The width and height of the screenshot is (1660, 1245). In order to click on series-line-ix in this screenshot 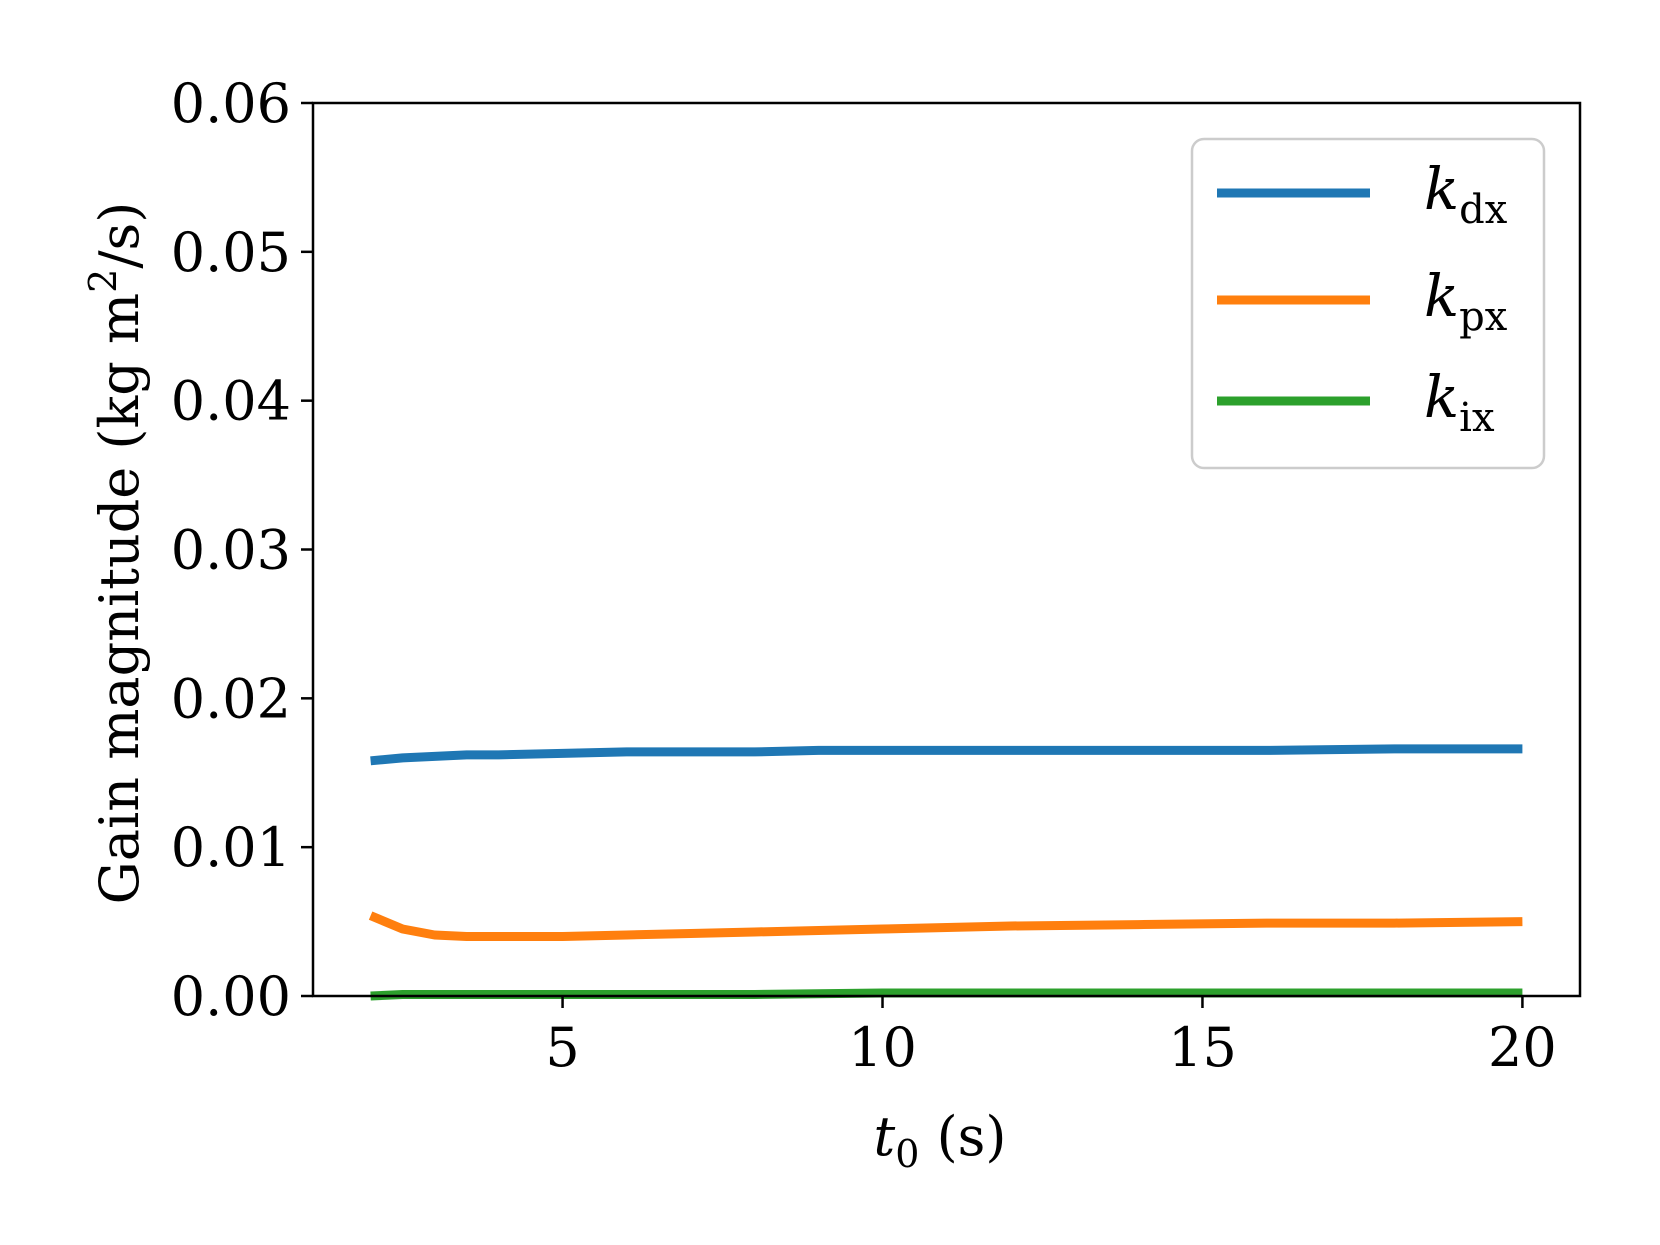, I will do `click(946, 994)`.